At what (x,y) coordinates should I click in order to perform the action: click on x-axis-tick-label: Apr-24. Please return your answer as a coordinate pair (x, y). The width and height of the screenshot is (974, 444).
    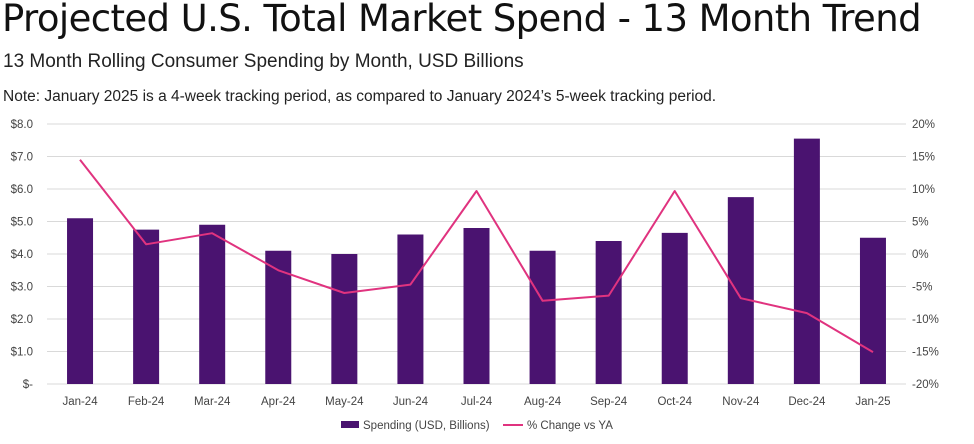
    Looking at the image, I should click on (278, 402).